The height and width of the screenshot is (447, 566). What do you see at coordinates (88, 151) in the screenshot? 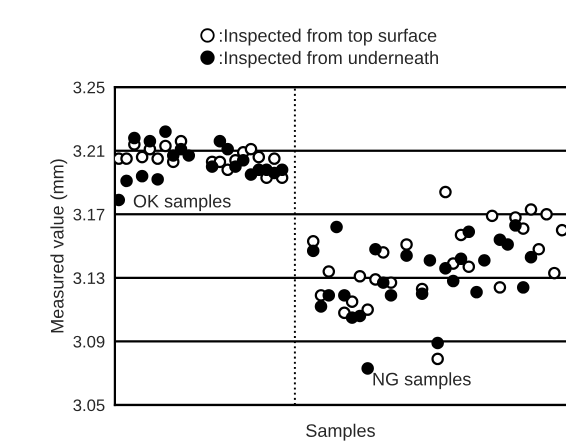
I see `y-tick-label: 3.21` at bounding box center [88, 151].